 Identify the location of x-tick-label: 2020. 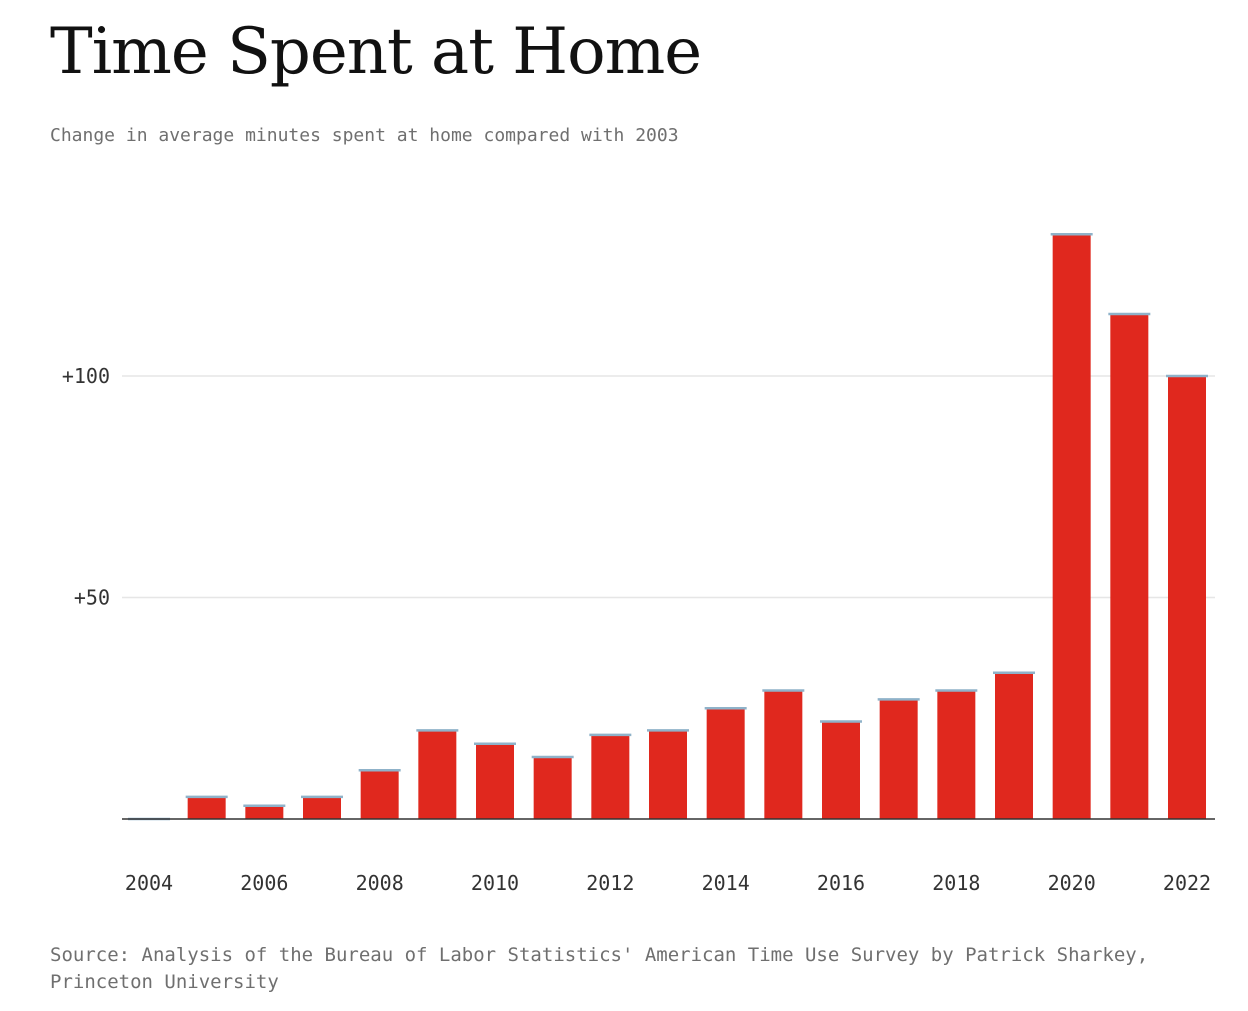
(1072, 883).